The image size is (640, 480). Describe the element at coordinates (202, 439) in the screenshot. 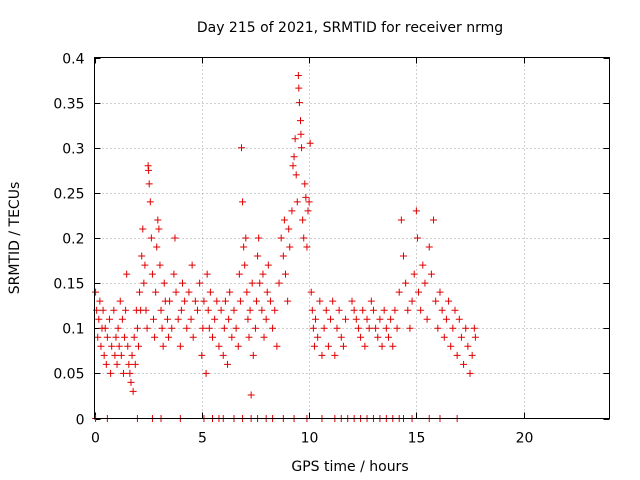

I see `x-tick-label: 5` at that location.